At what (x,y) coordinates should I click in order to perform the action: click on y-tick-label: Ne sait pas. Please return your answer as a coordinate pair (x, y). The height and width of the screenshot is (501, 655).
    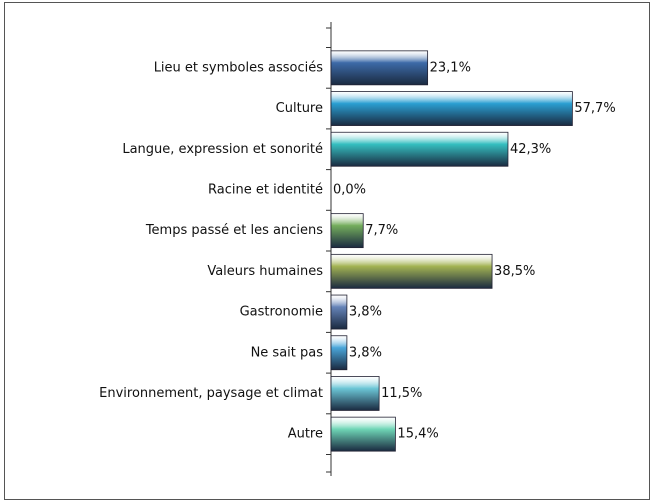
    Looking at the image, I should click on (287, 352).